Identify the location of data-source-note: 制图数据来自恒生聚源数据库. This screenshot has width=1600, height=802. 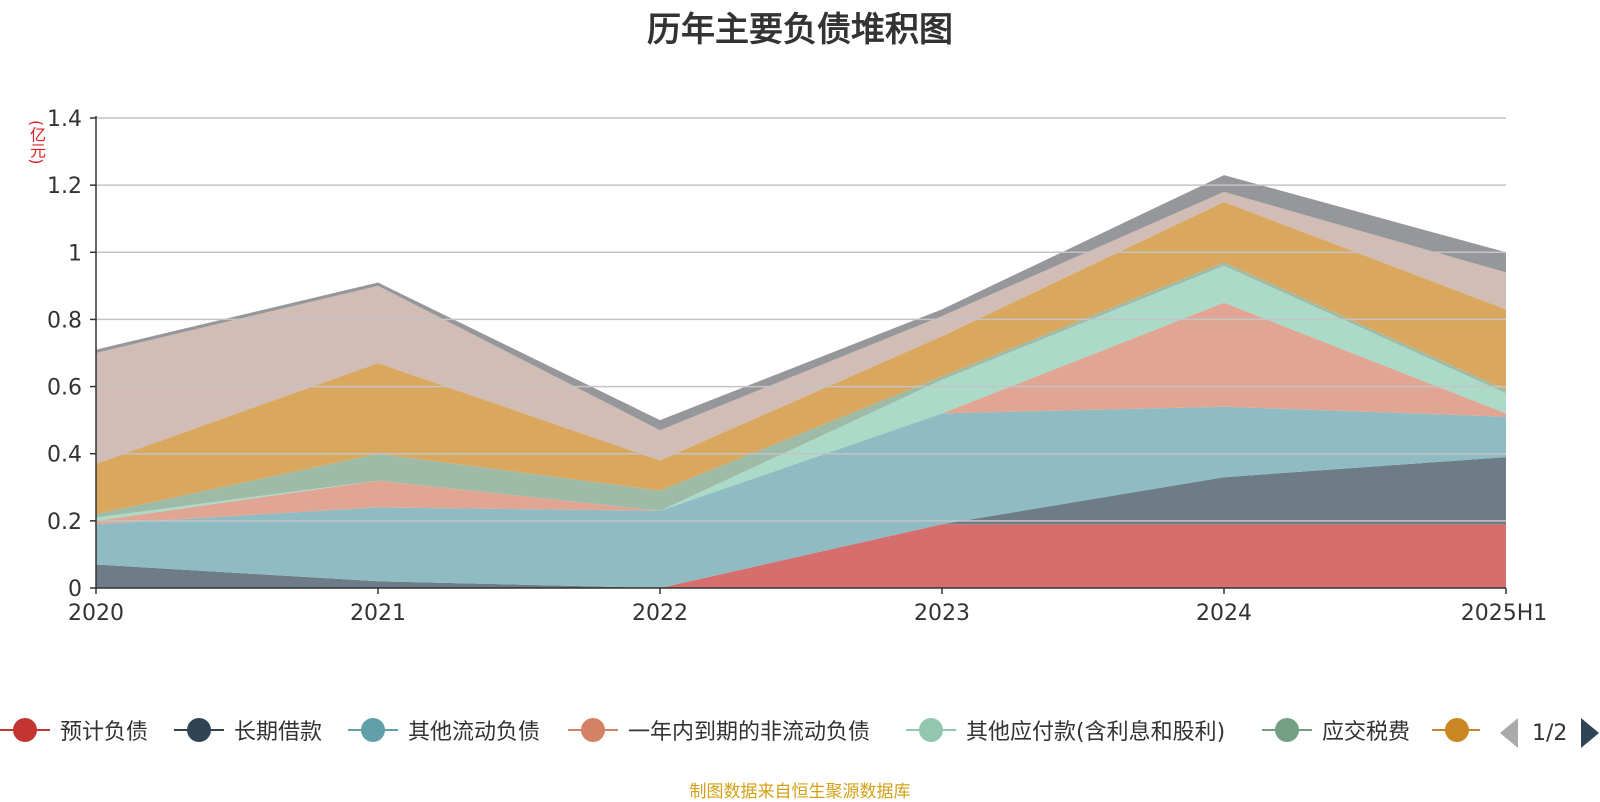
(800, 792).